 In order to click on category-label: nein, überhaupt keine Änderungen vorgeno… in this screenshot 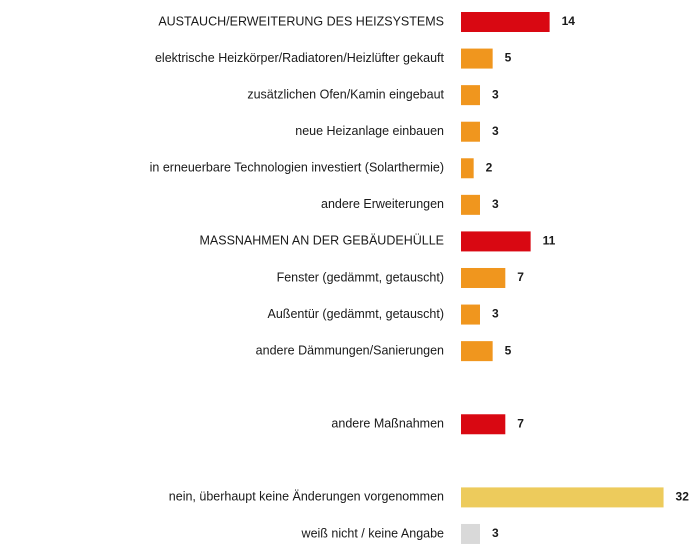, I will do `click(306, 497)`.